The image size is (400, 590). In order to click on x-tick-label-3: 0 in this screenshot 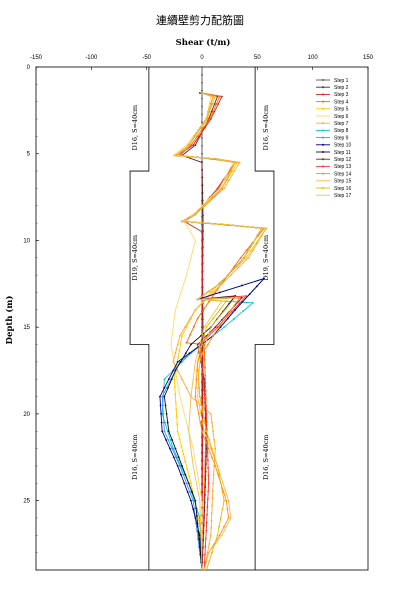, I will do `click(202, 58)`.